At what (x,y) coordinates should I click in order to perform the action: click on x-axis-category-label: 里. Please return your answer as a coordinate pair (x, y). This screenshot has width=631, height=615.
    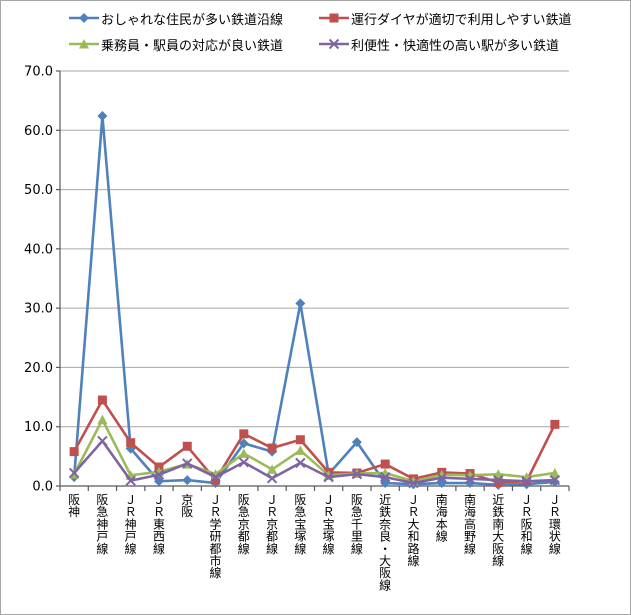
    Looking at the image, I should click on (357, 537).